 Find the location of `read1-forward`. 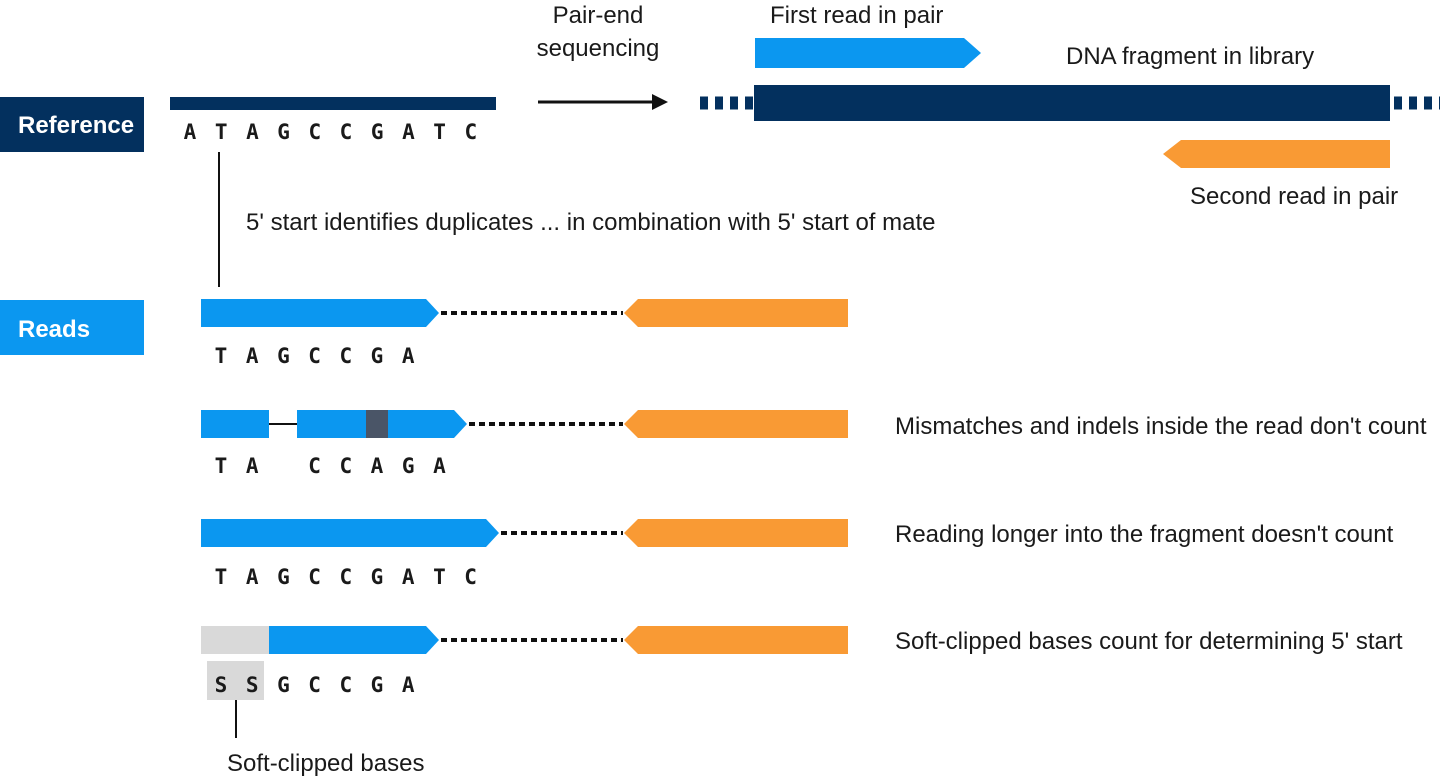

read1-forward is located at coordinates (320, 313).